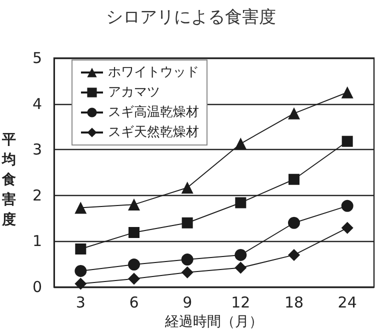 This screenshot has width=382, height=335. Describe the element at coordinates (134, 303) in the screenshot. I see `x-tick-label: 6` at that location.